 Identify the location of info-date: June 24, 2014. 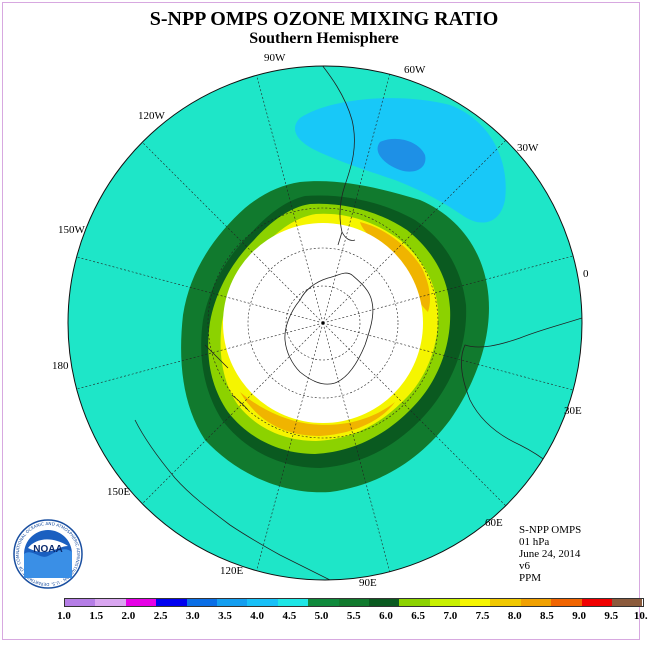
(550, 554).